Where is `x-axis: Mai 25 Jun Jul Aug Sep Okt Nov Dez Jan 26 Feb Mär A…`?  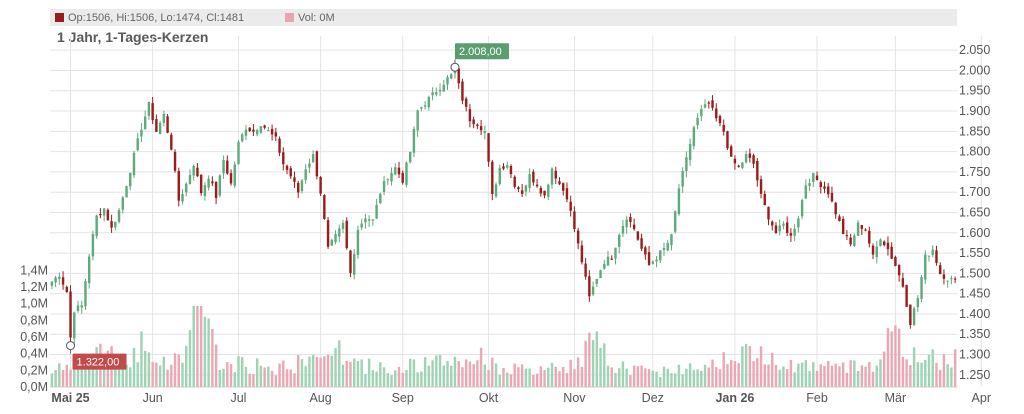 x-axis: Mai 25 Jun Jul Aug Sep Okt Nov Dez Jan 26 Feb Mär A… is located at coordinates (521, 398).